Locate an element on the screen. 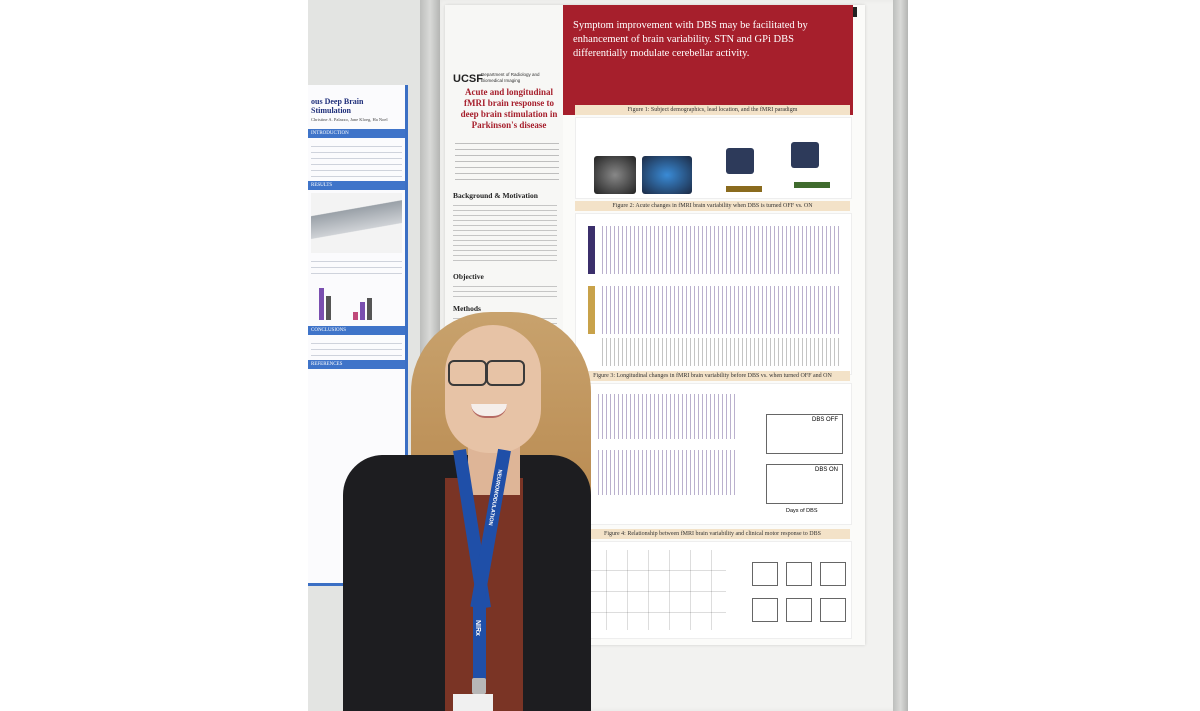 The width and height of the screenshot is (1200, 711). badge-clip is located at coordinates (479, 686).